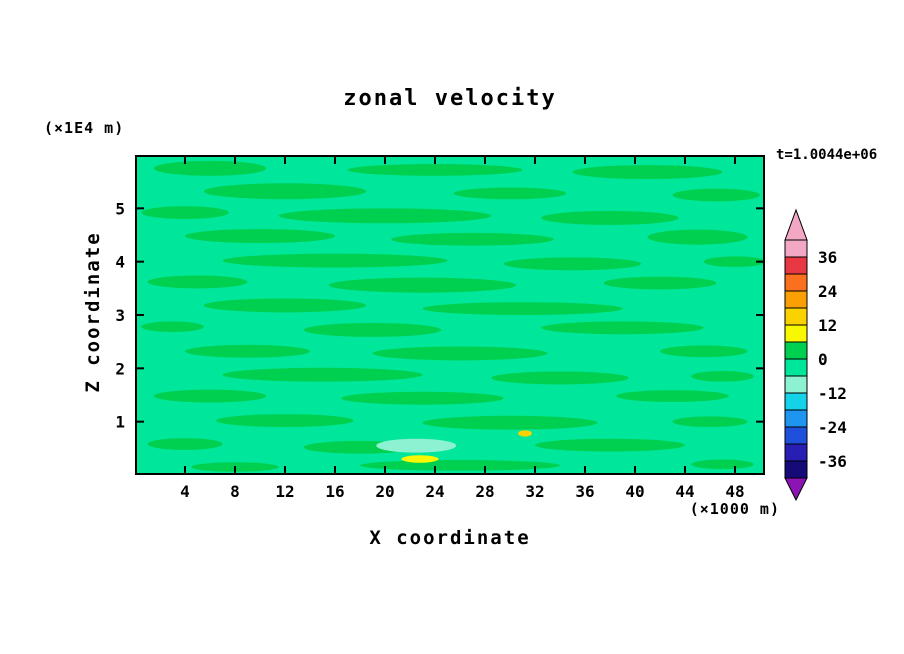 Image resolution: width=904 pixels, height=654 pixels. Describe the element at coordinates (827, 325) in the screenshot. I see `colorbar-label: 12` at that location.